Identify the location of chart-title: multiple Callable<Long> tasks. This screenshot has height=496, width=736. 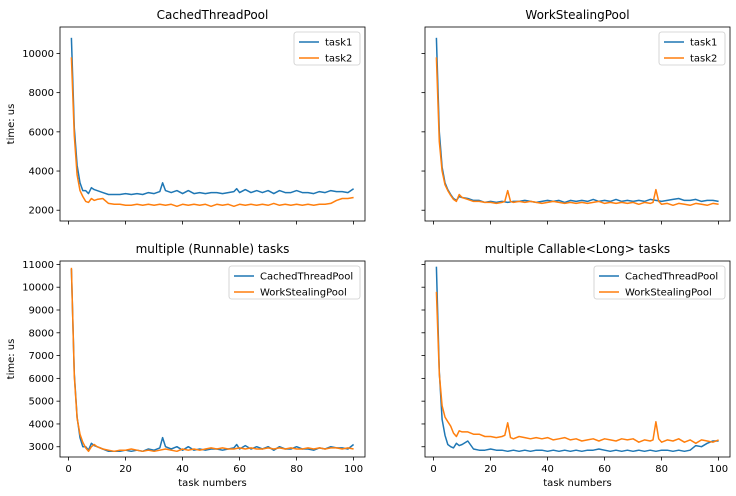
(577, 249).